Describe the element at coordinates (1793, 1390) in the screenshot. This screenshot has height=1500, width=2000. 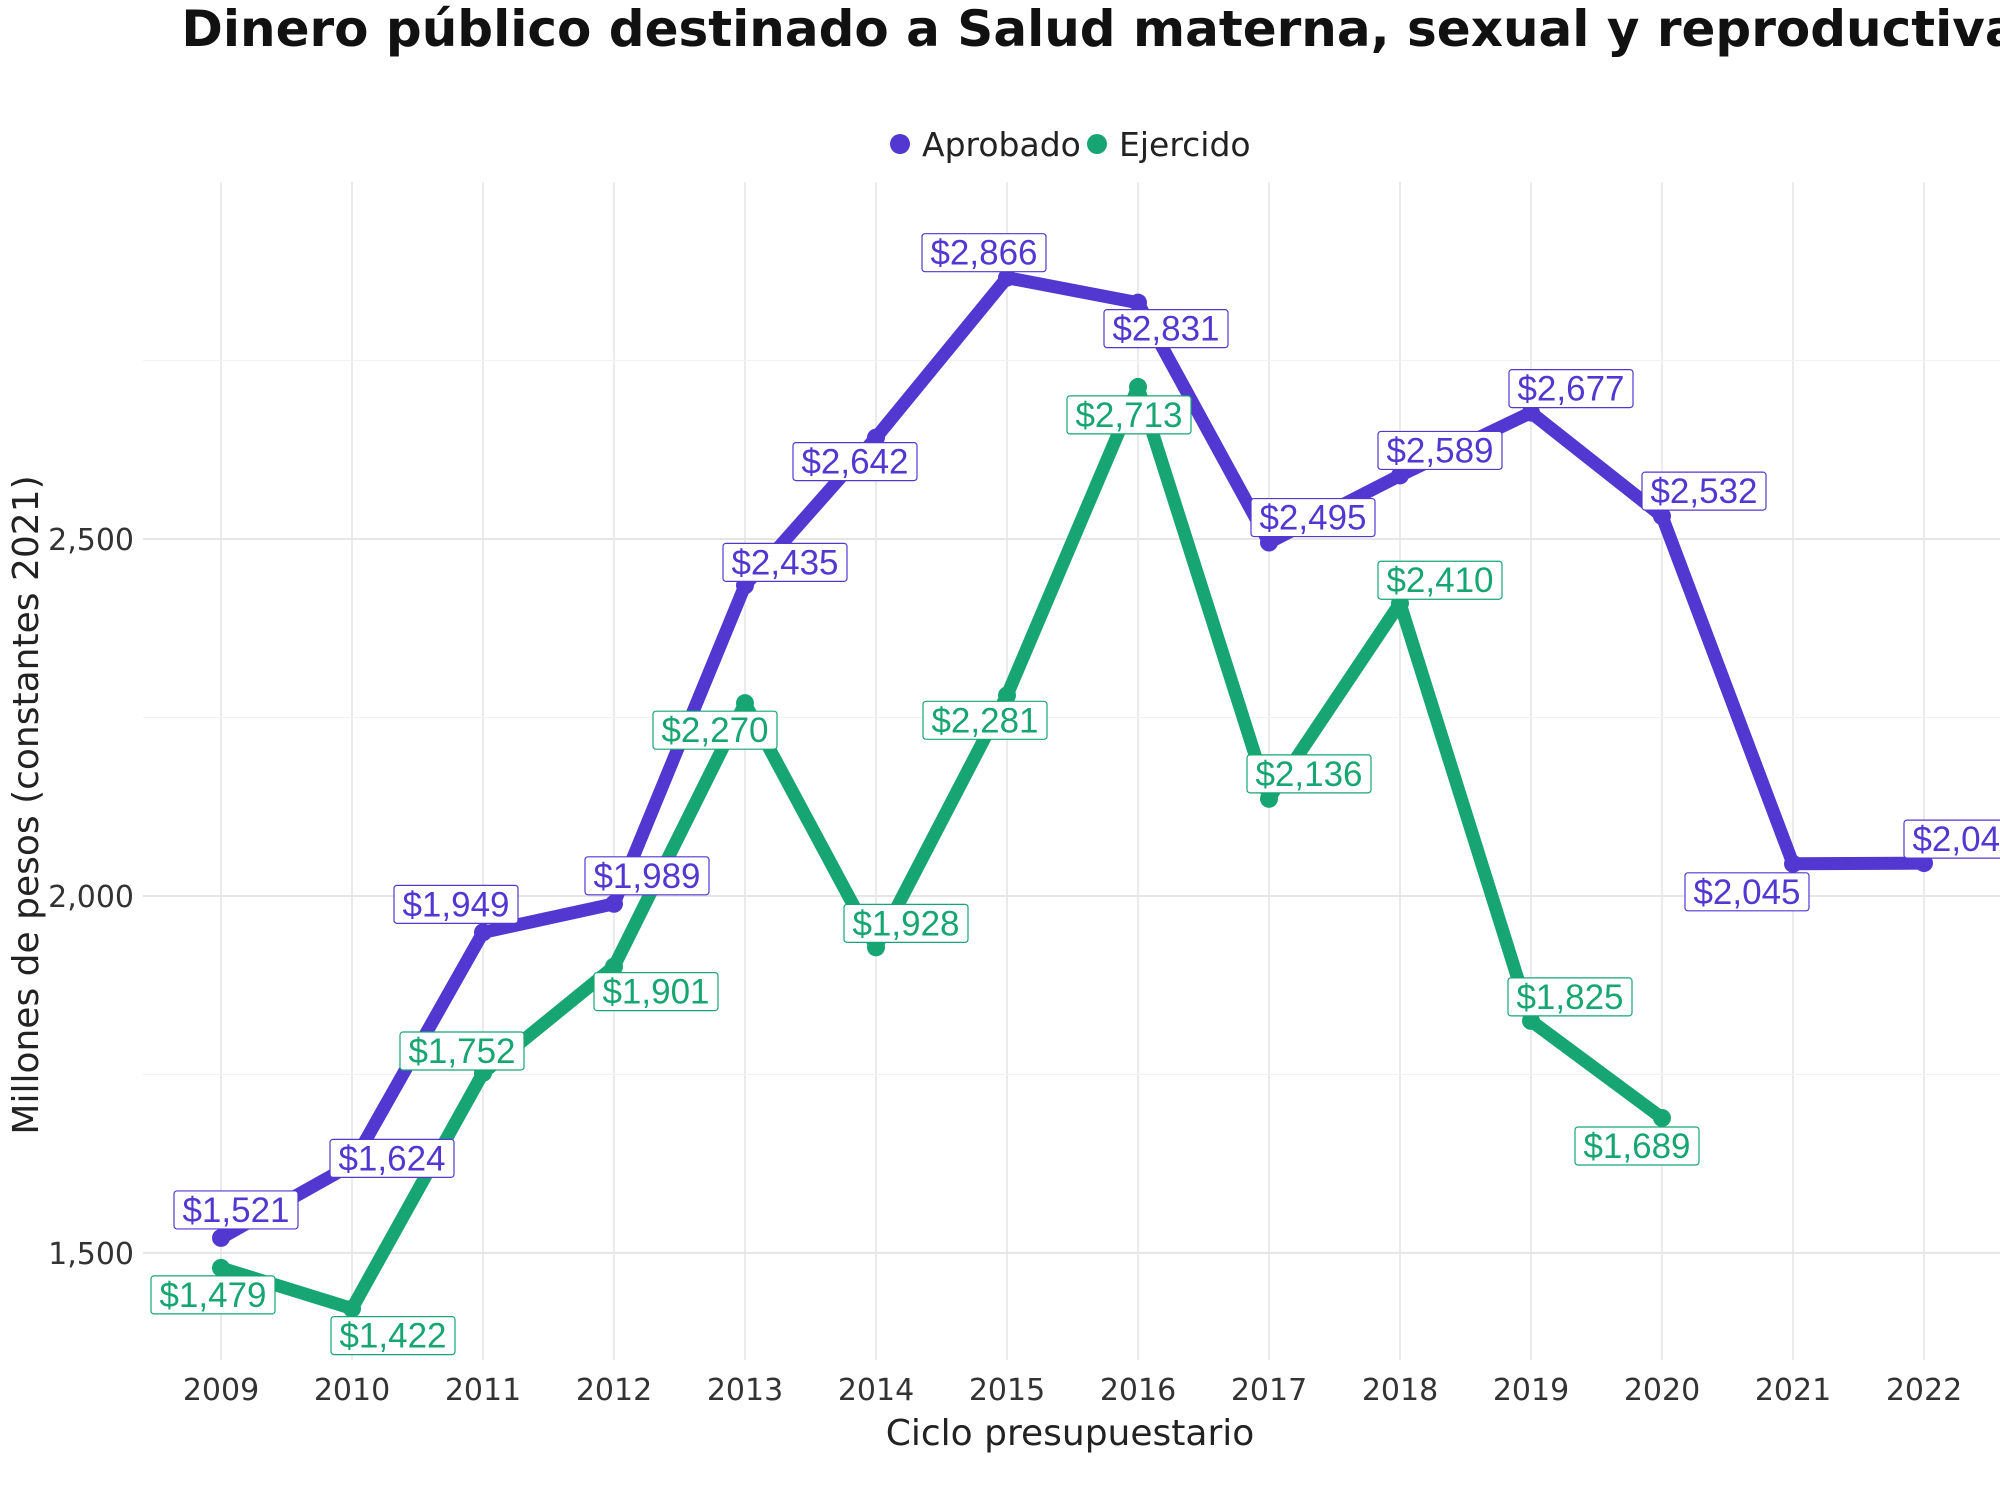
I see `x-tick-label: 2021` at that location.